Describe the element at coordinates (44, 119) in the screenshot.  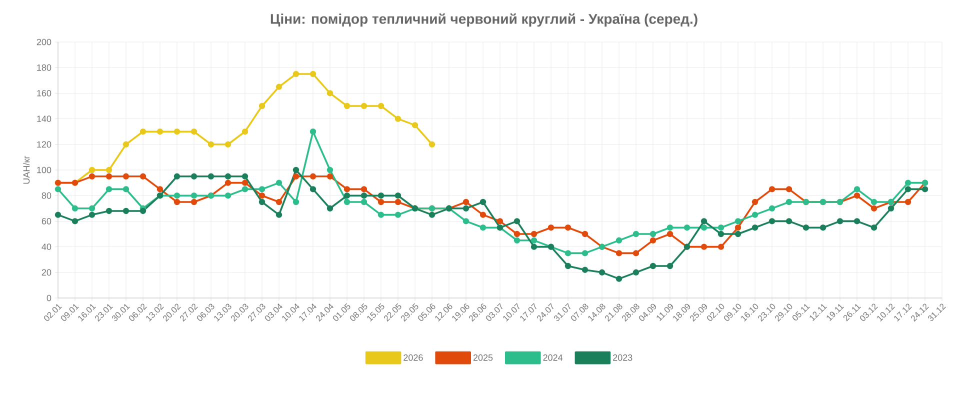
I see `y-tick-label: 140` at that location.